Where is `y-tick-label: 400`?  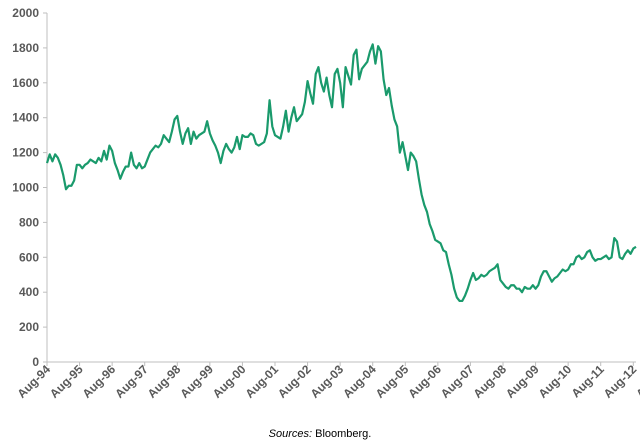 y-tick-label: 400 is located at coordinates (29, 292).